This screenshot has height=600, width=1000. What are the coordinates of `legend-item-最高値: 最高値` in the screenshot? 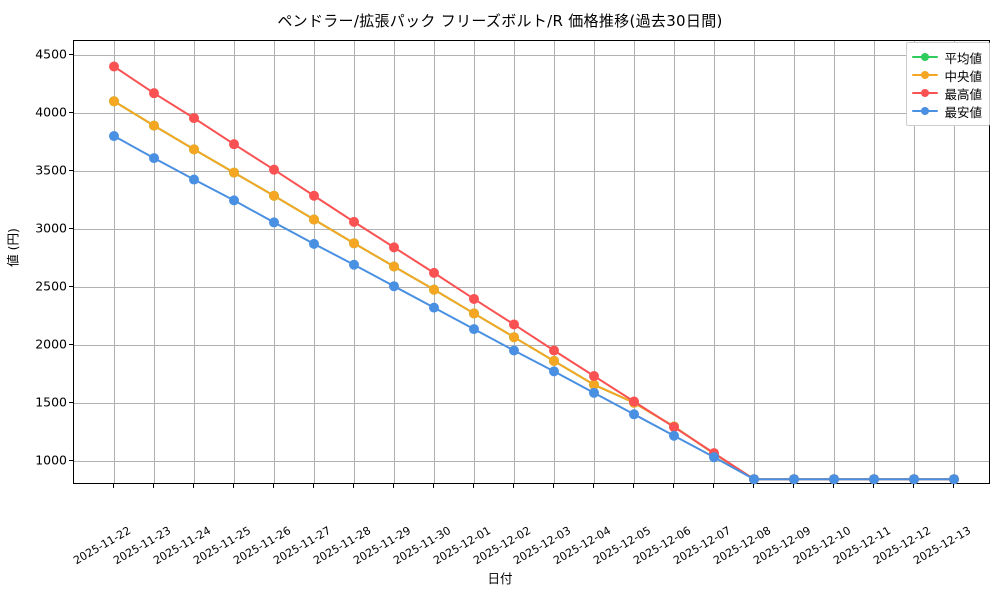 It's located at (947, 93).